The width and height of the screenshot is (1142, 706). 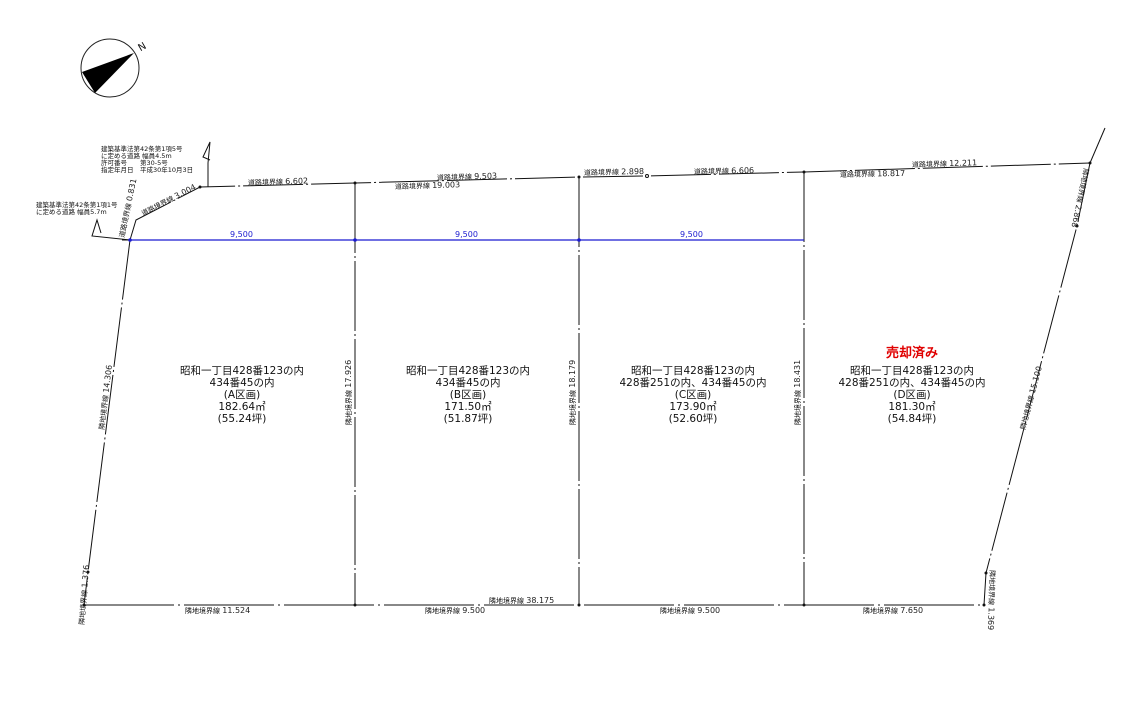 I want to click on lot-c-text: 昭和一丁目428番123の内, so click(x=693, y=370).